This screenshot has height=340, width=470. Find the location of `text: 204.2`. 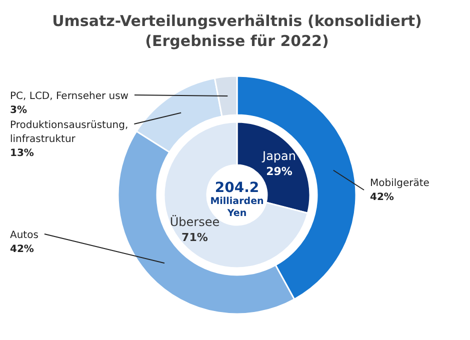

text: 204.2 is located at coordinates (237, 188).